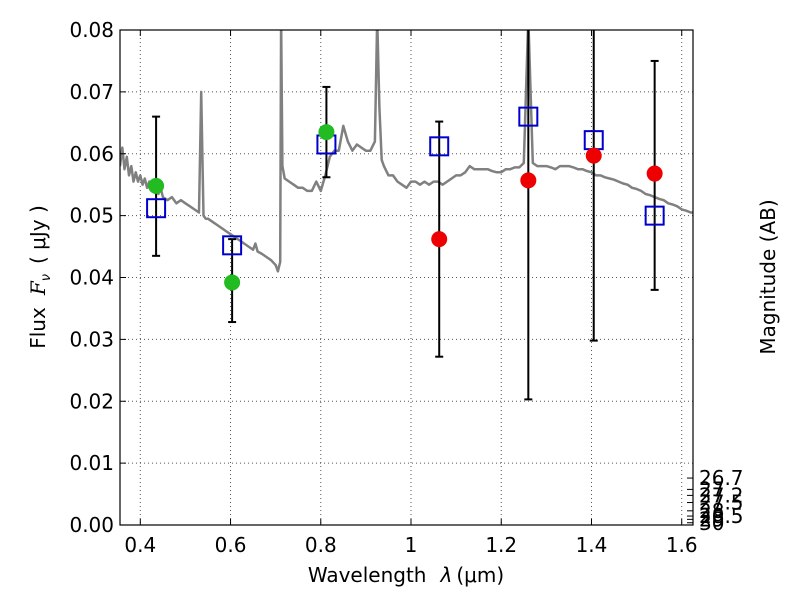 Image resolution: width=800 pixels, height=600 pixels. Describe the element at coordinates (38, 288) in the screenshot. I see `y-axis-label-symbol: F` at that location.